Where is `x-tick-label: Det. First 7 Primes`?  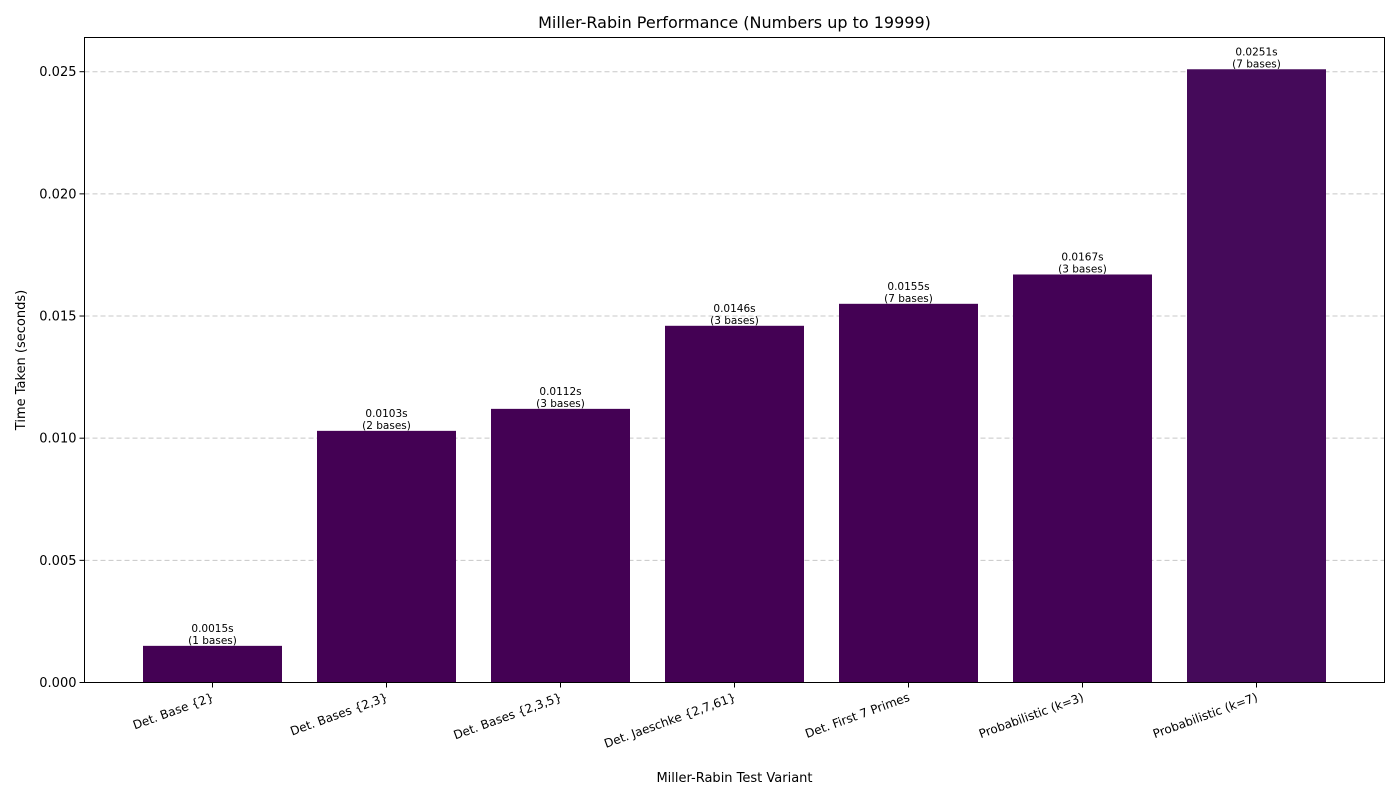
x-tick-label: Det. First 7 Primes is located at coordinates (857, 715).